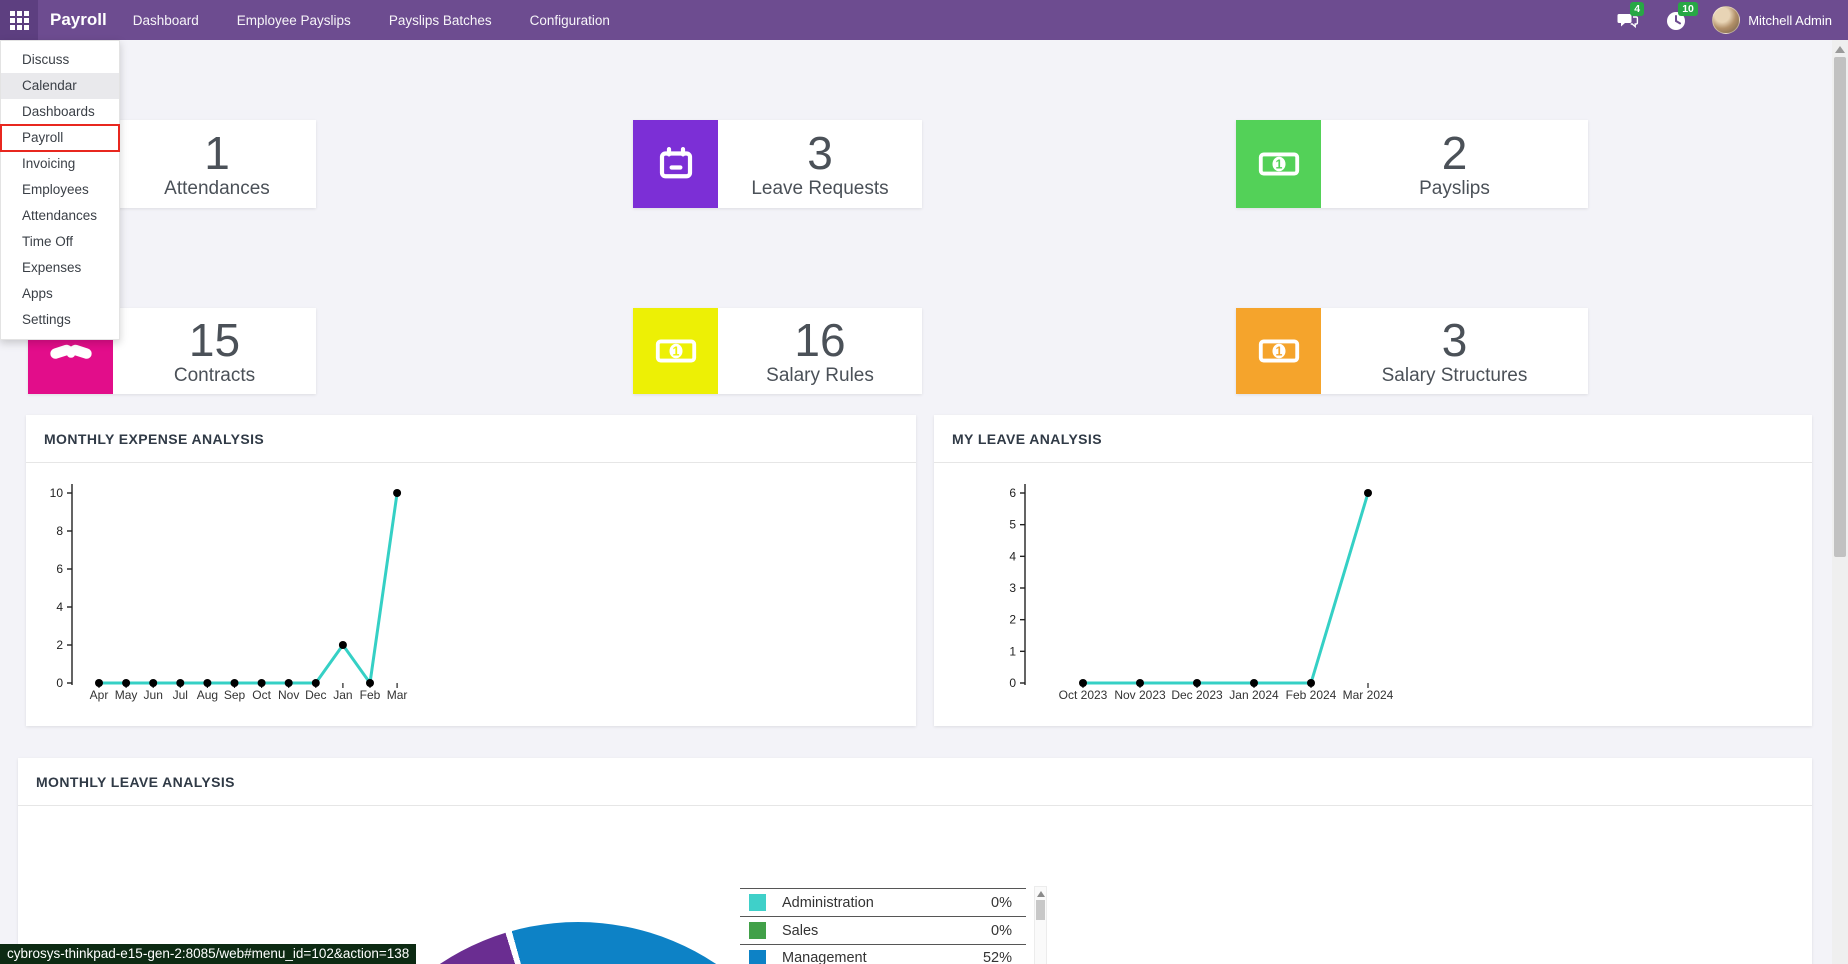  Describe the element at coordinates (820, 188) in the screenshot. I see `stat-label: Leave Requests` at that location.